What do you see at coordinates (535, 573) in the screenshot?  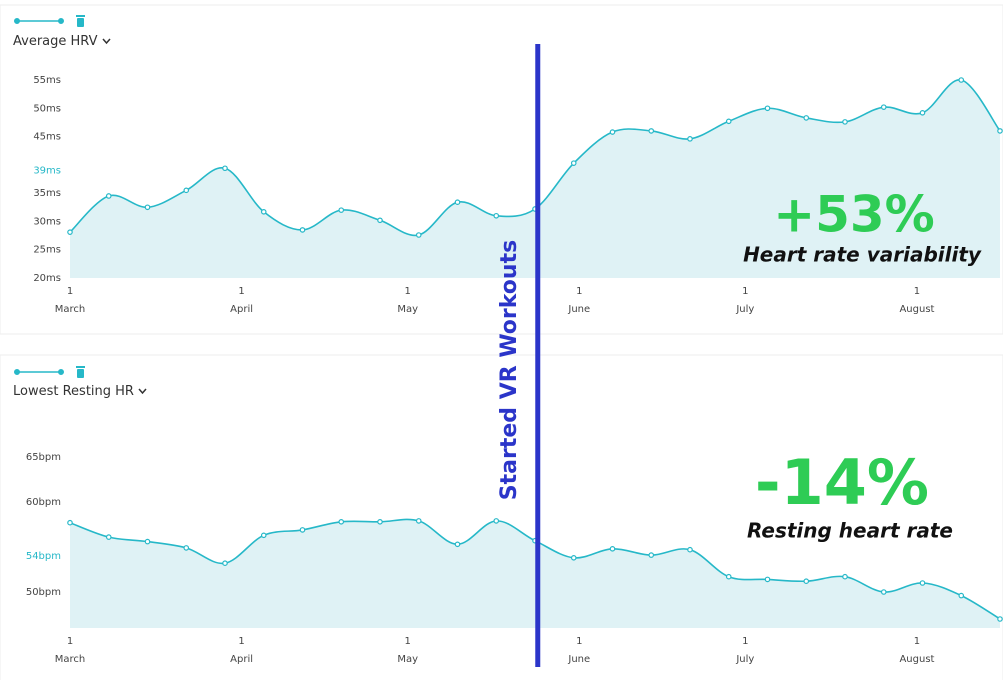 I see `area` at bounding box center [535, 573].